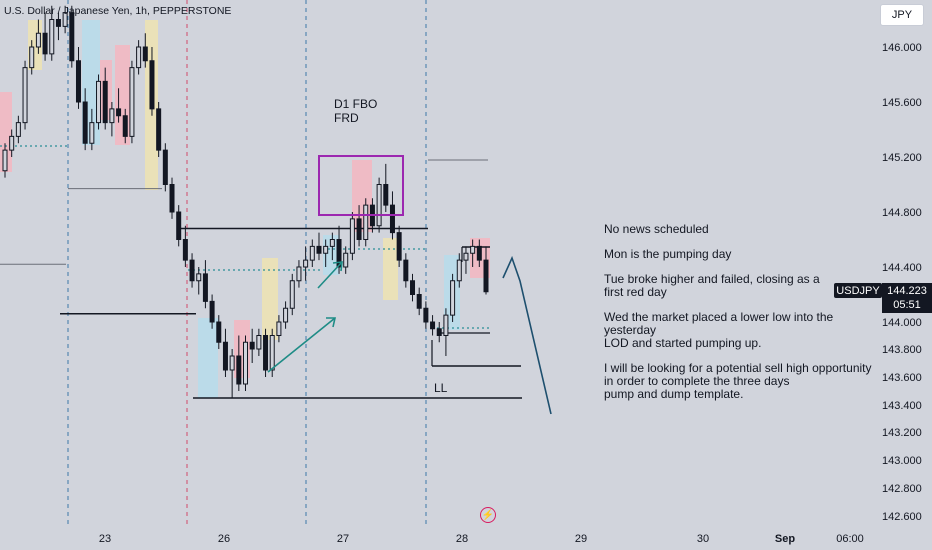 The height and width of the screenshot is (550, 932). I want to click on currency-button: JPY, so click(902, 15).